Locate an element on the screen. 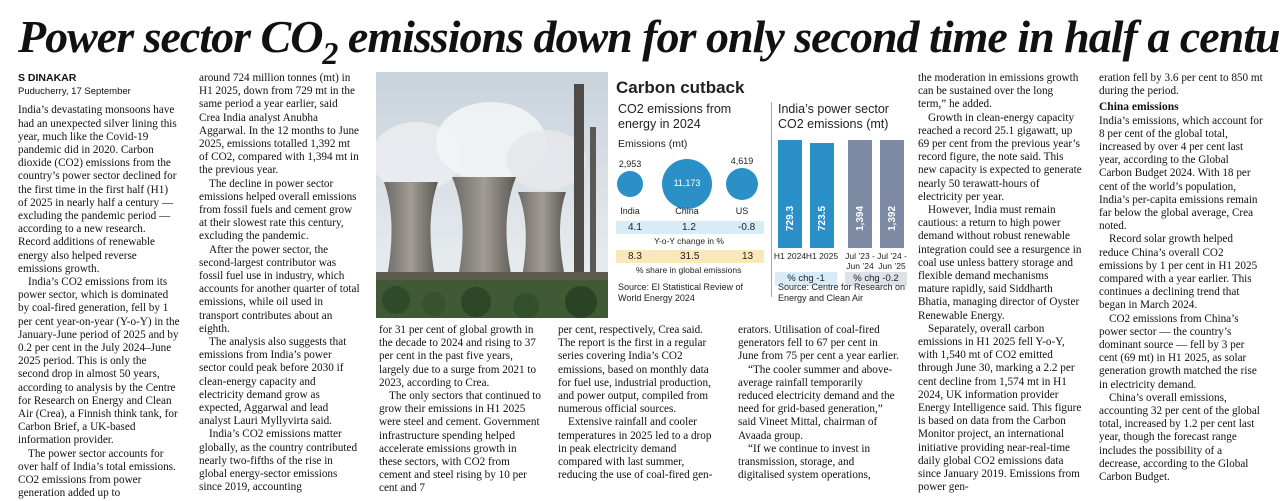 Image resolution: width=1280 pixels, height=501 pixels. group-change-label-0: % chg -1 is located at coordinates (806, 279).